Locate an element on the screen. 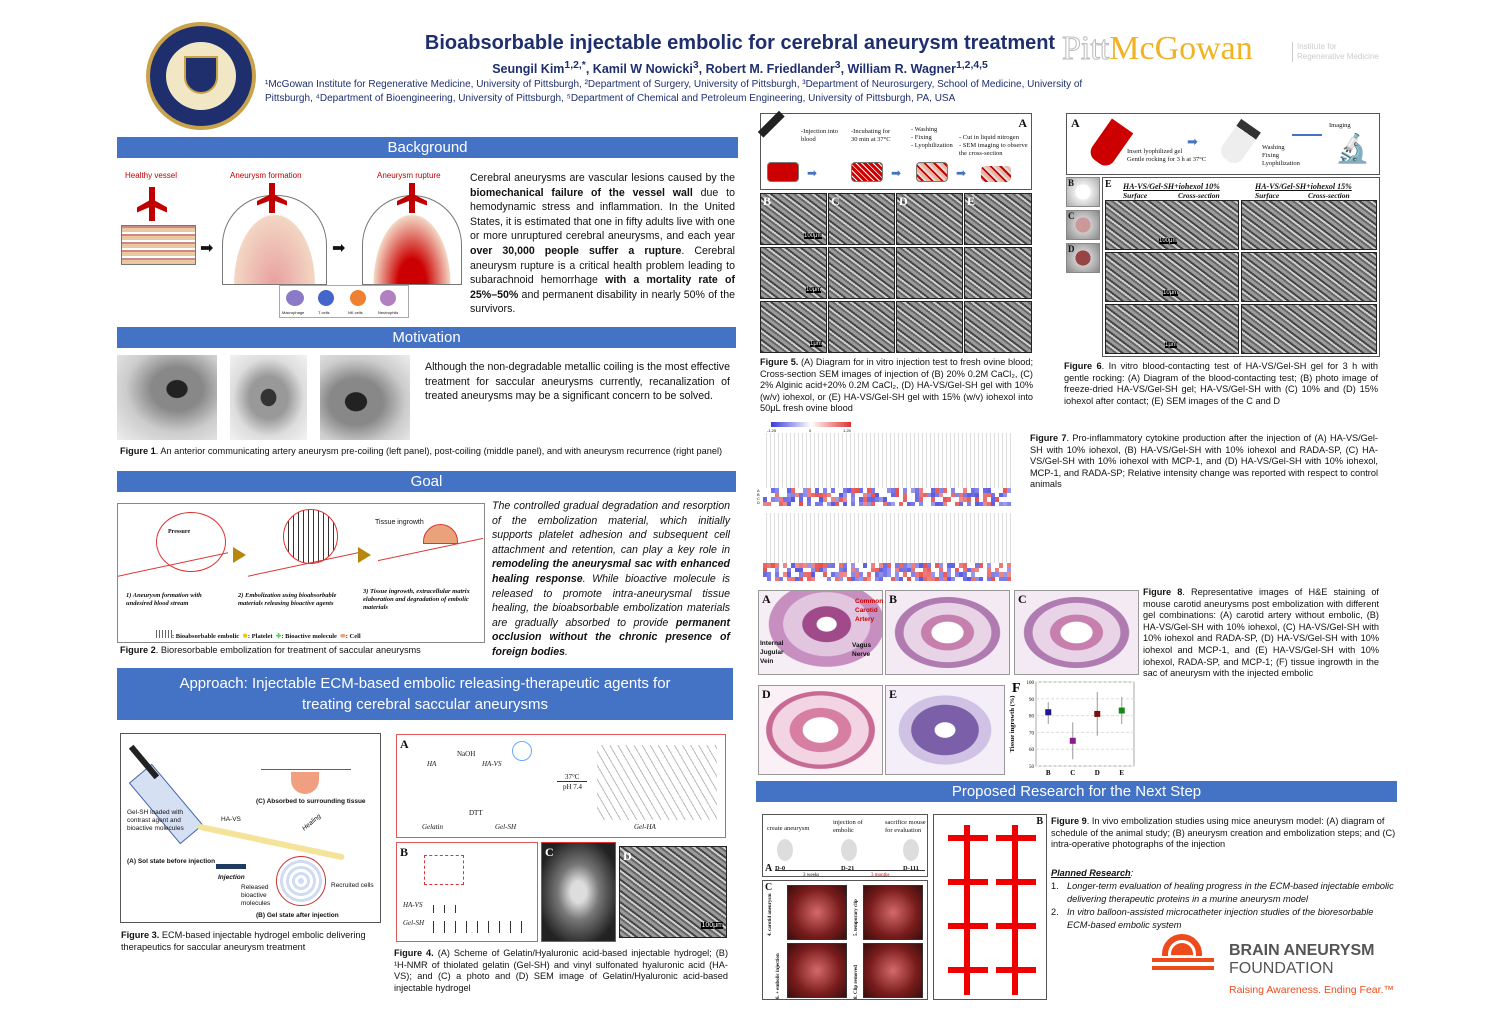  chart-panel-label: F is located at coordinates (1016, 688).